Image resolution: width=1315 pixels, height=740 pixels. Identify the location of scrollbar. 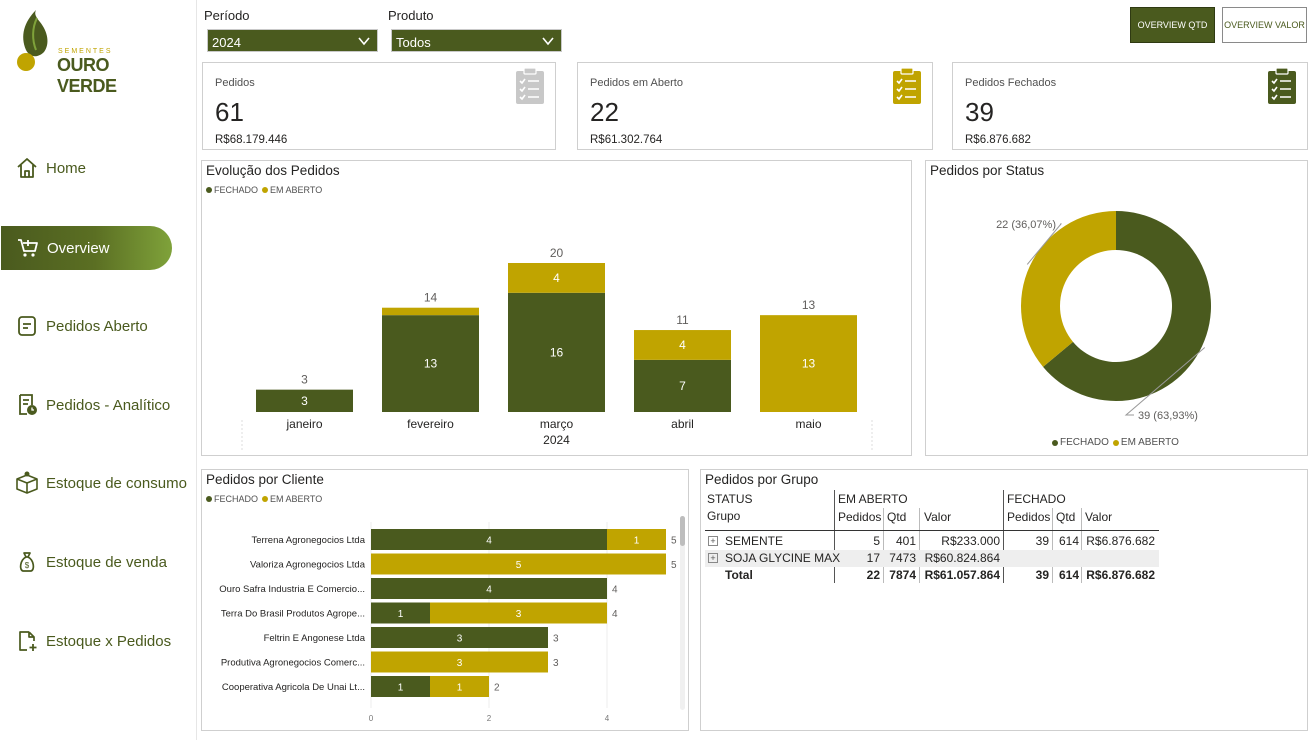
(682, 613).